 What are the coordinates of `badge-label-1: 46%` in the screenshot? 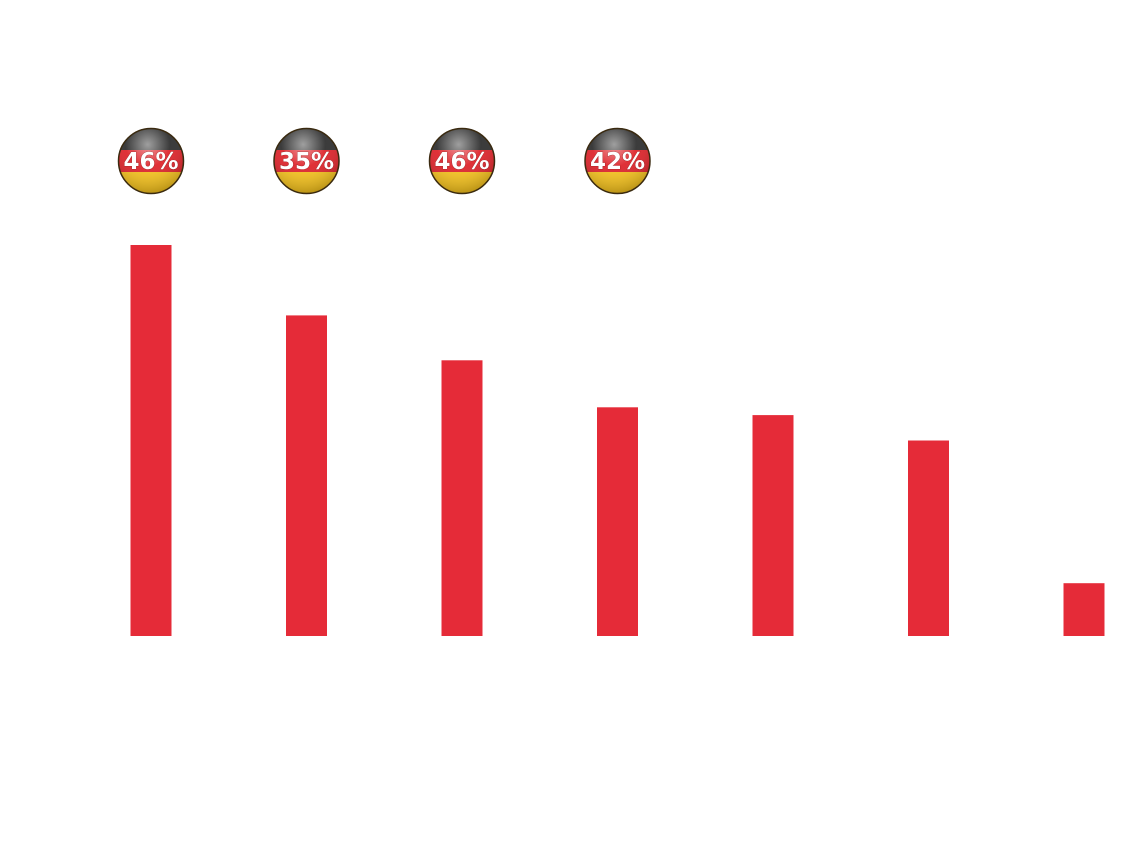 It's located at (150, 162).